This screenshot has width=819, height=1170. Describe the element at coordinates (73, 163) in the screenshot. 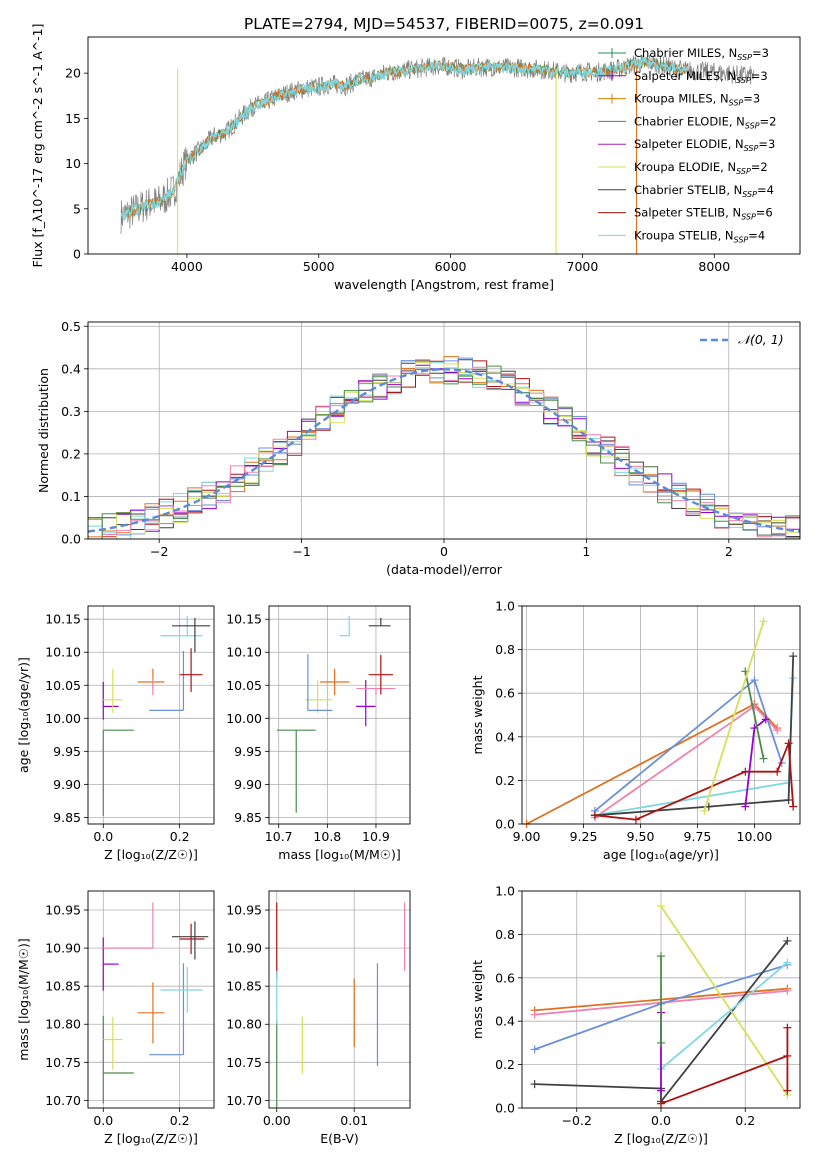

I see `y-tick-label: 10` at that location.